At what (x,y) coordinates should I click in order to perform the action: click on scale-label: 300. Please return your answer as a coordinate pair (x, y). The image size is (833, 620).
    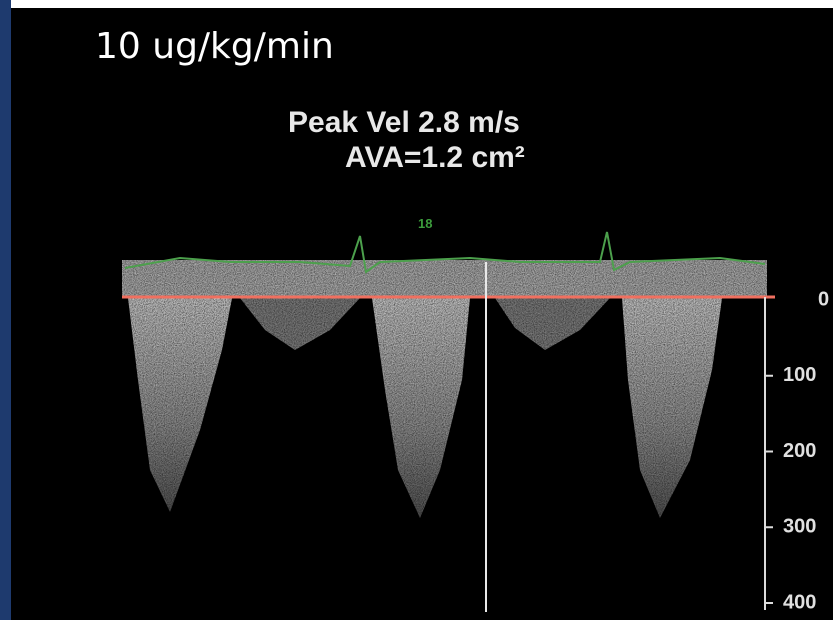
    Looking at the image, I should click on (799, 527).